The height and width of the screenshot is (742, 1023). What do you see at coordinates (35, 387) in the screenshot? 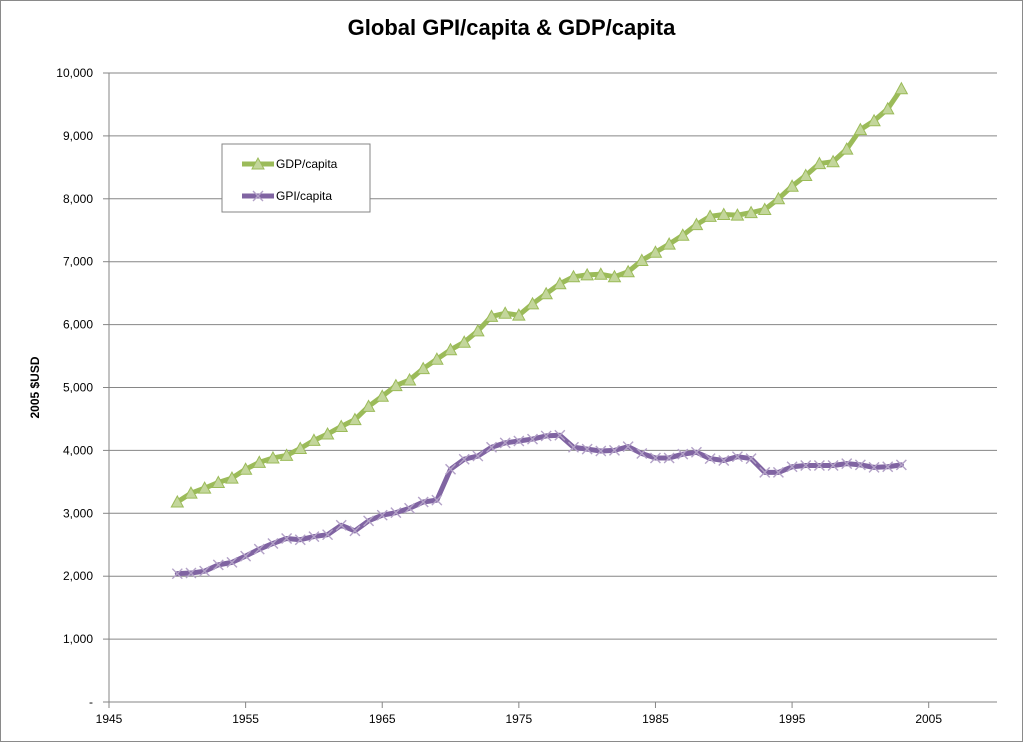
I see `y-axis-title: 2005 $USD` at bounding box center [35, 387].